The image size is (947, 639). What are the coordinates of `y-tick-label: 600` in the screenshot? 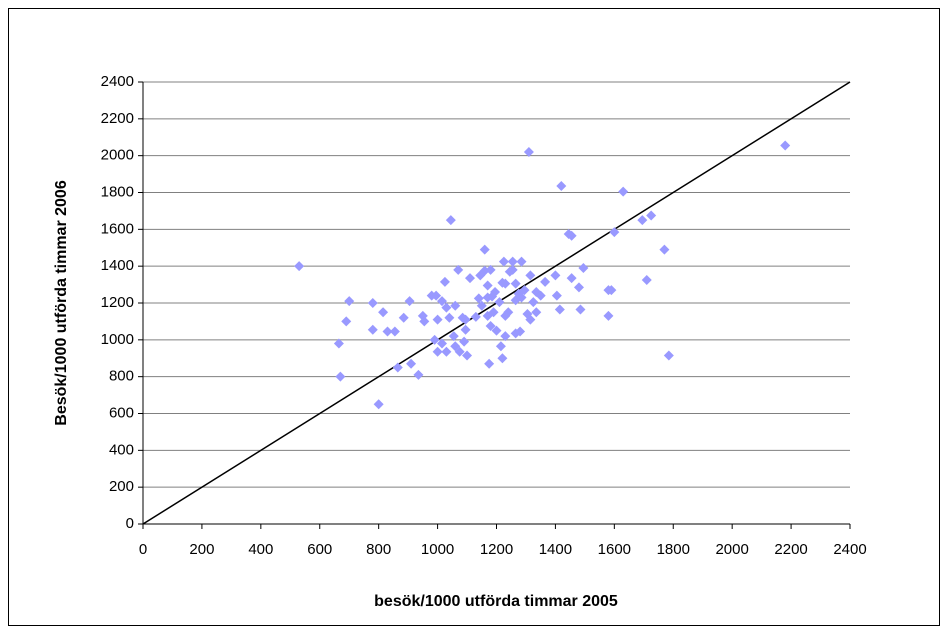 It's located at (121, 412).